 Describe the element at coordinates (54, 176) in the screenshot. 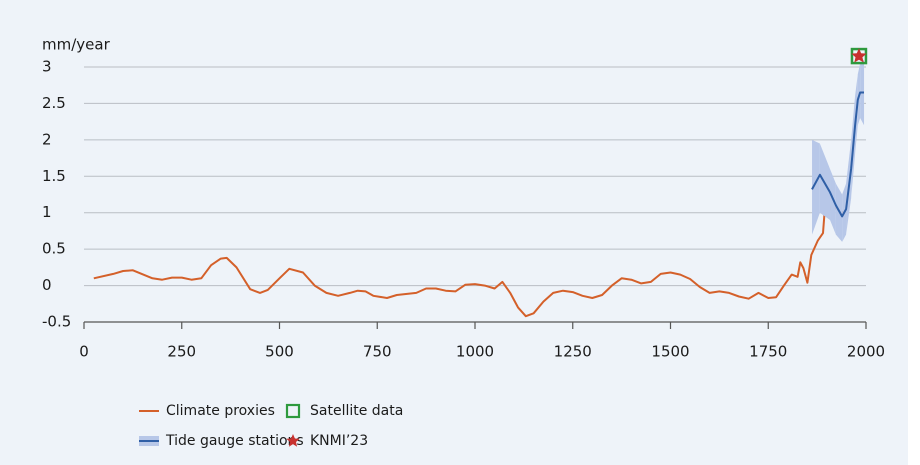

I see `y-tick-label: 1.5` at that location.